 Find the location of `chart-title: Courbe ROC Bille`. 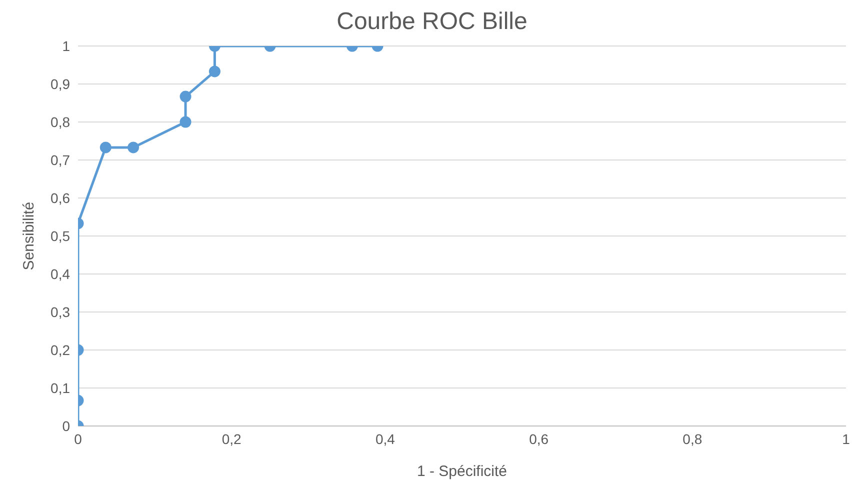

chart-title: Courbe ROC Bille is located at coordinates (432, 22).